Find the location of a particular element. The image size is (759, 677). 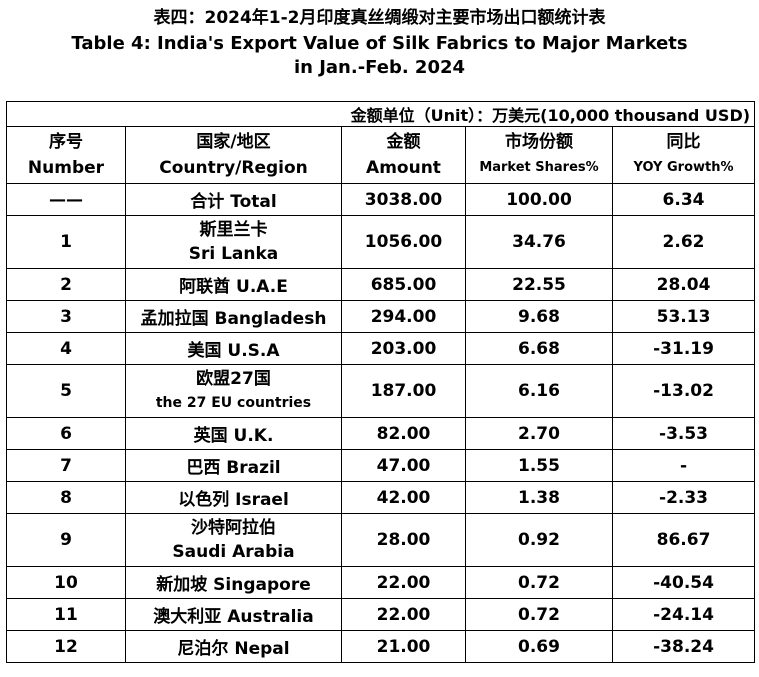

header-region-en: Country/Region is located at coordinates (233, 168).